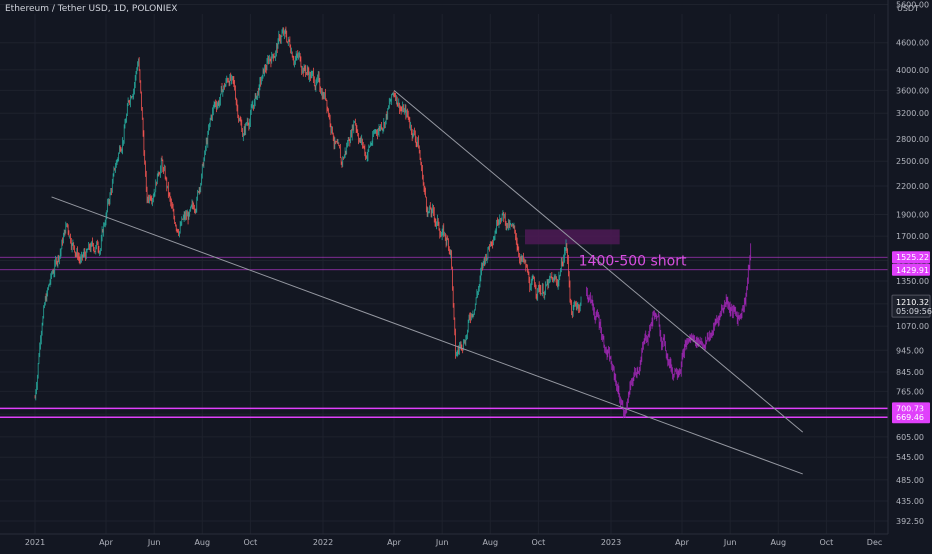  Describe the element at coordinates (910, 501) in the screenshot. I see `price-tick-label: 435.00` at that location.